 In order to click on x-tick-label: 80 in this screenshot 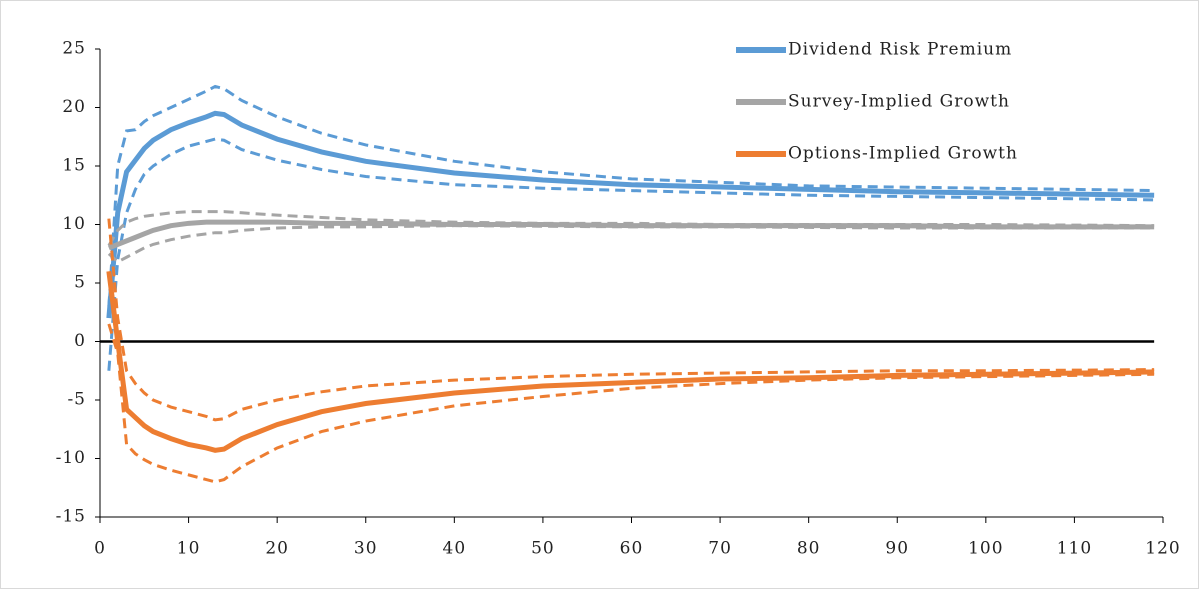, I will do `click(809, 549)`.